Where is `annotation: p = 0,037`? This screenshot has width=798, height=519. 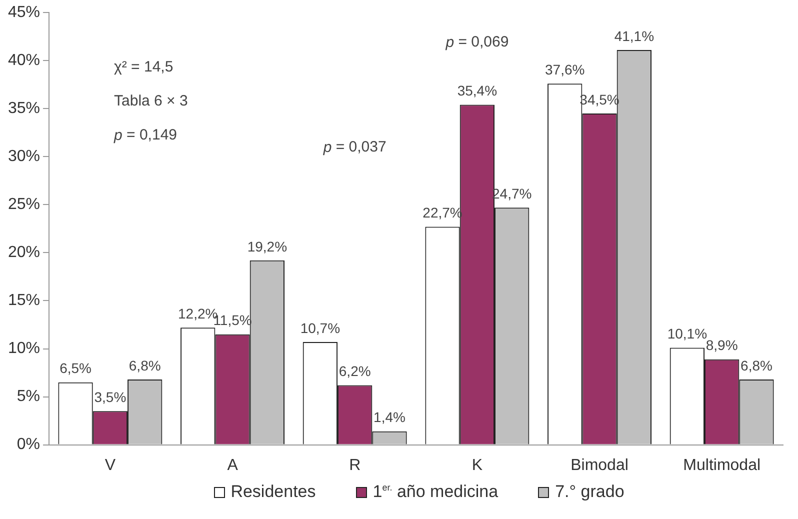
annotation: p = 0,037 is located at coordinates (354, 147).